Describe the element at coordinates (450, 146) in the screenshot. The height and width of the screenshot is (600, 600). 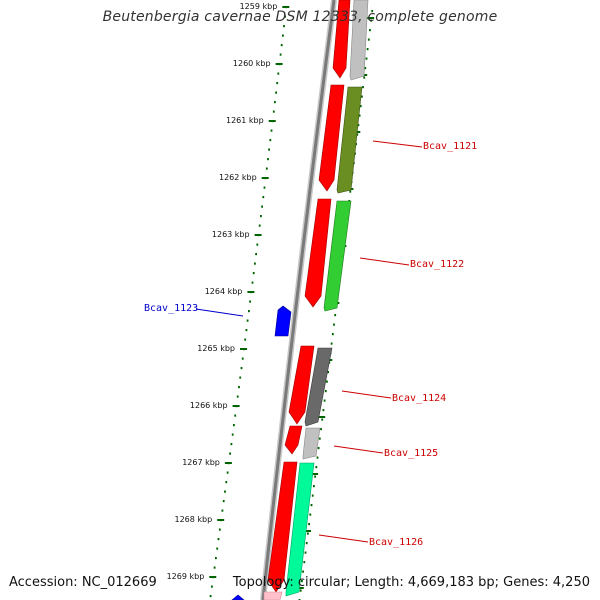
I see `gene-label-bcav-1121: Bcav_1121` at that location.